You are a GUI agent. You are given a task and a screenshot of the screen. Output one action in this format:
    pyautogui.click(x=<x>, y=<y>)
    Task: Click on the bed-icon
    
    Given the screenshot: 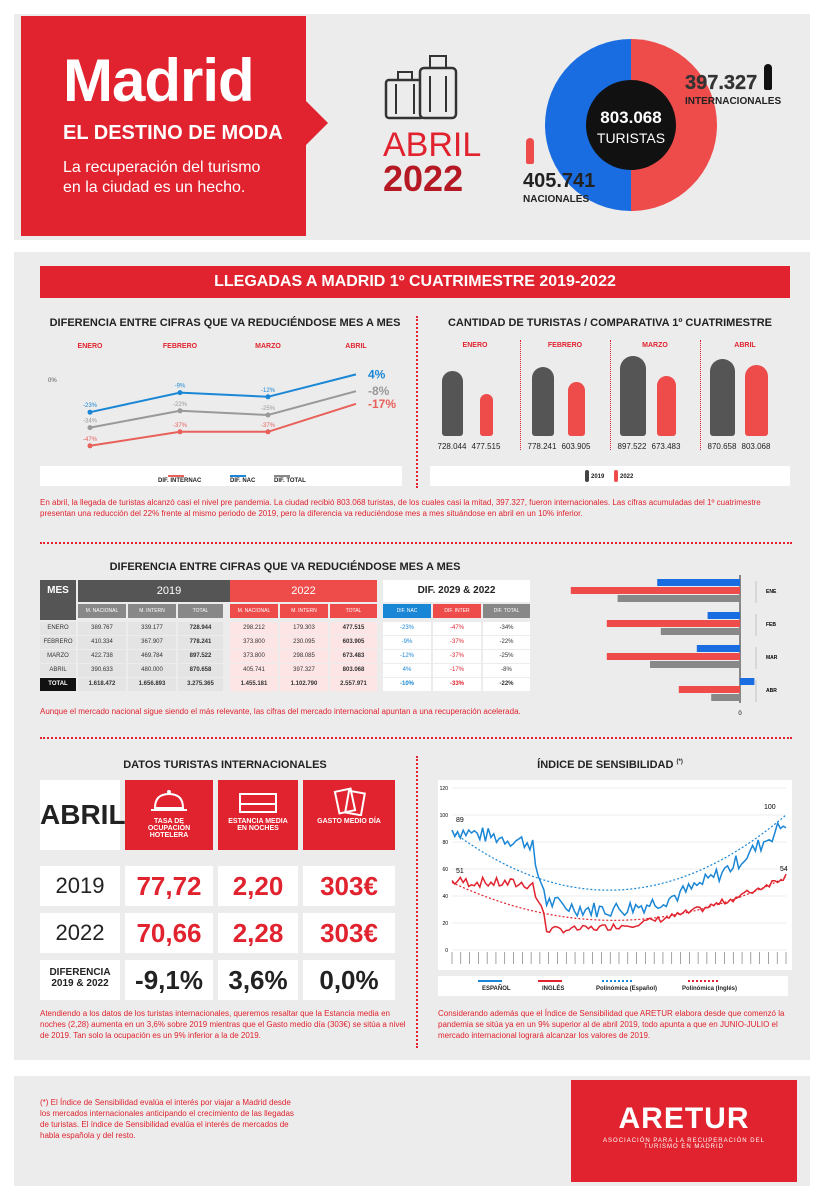 What is the action you would take?
    pyautogui.click(x=258, y=803)
    